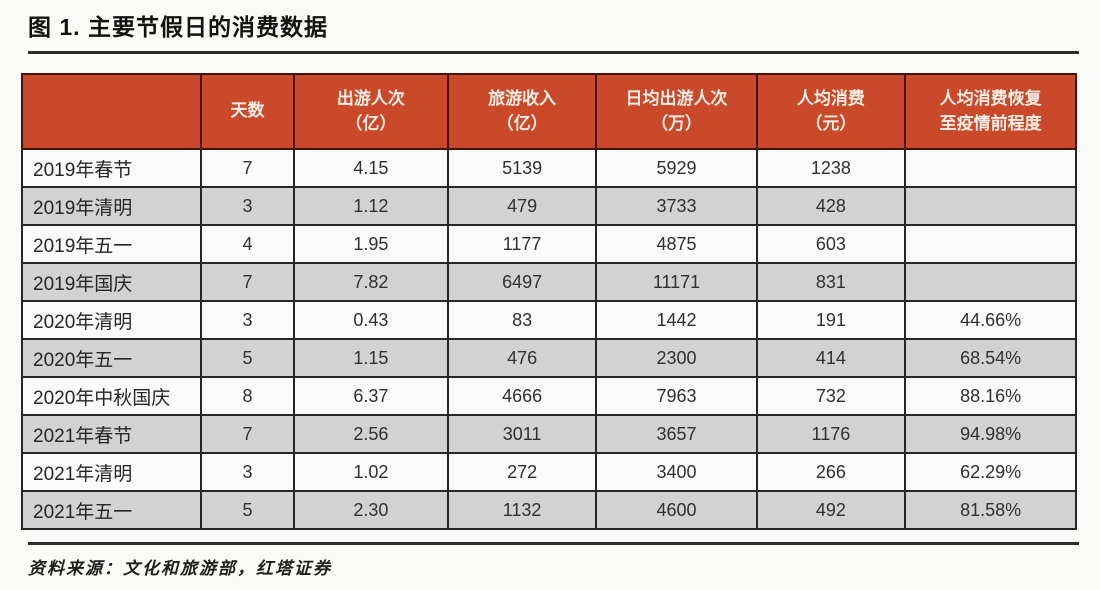 Image resolution: width=1100 pixels, height=590 pixels. I want to click on data-cell: 88.16%, so click(990, 396).